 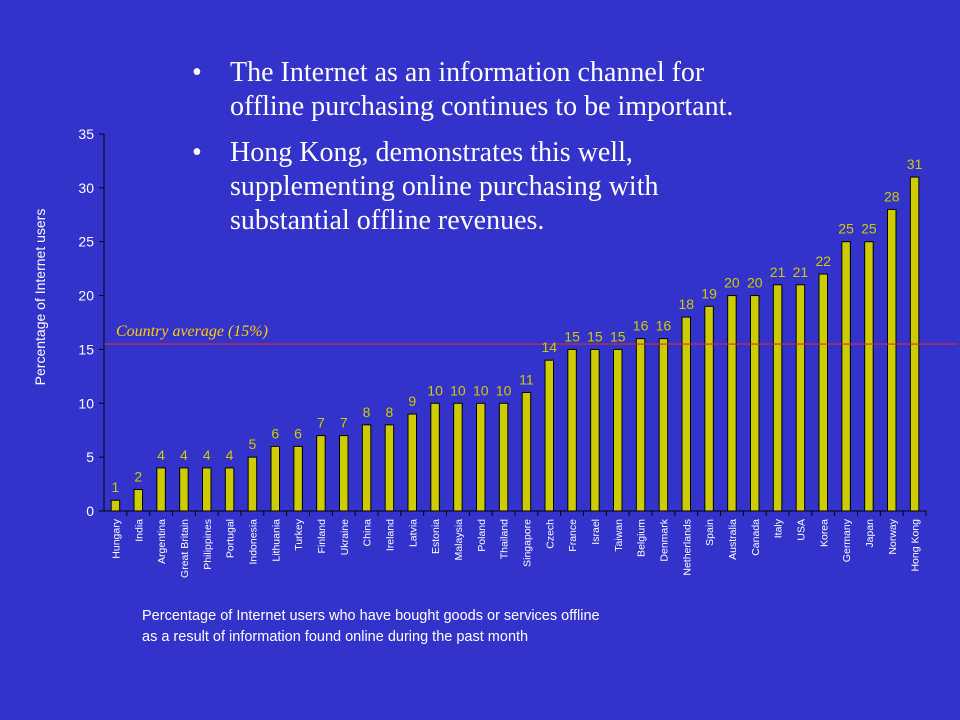 What do you see at coordinates (531, 334) in the screenshot?
I see `reference-line-group: Country average (15%)` at bounding box center [531, 334].